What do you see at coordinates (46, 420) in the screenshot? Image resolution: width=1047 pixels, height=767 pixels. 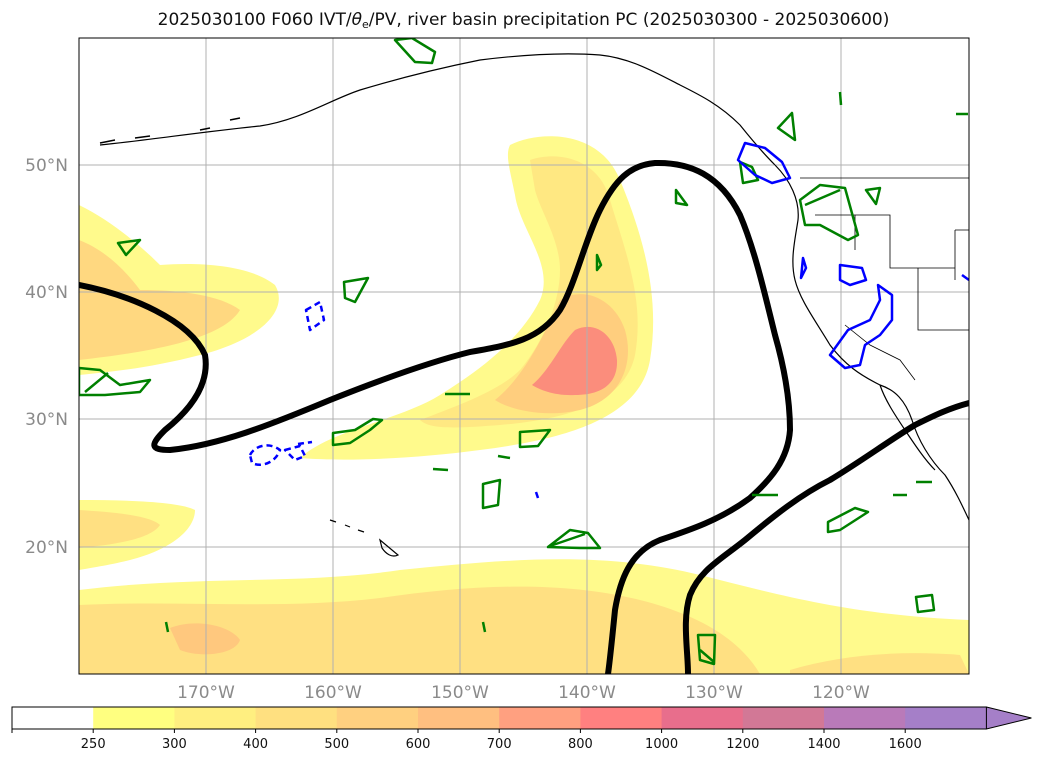 I see `lat-label: 30°N` at bounding box center [46, 420].